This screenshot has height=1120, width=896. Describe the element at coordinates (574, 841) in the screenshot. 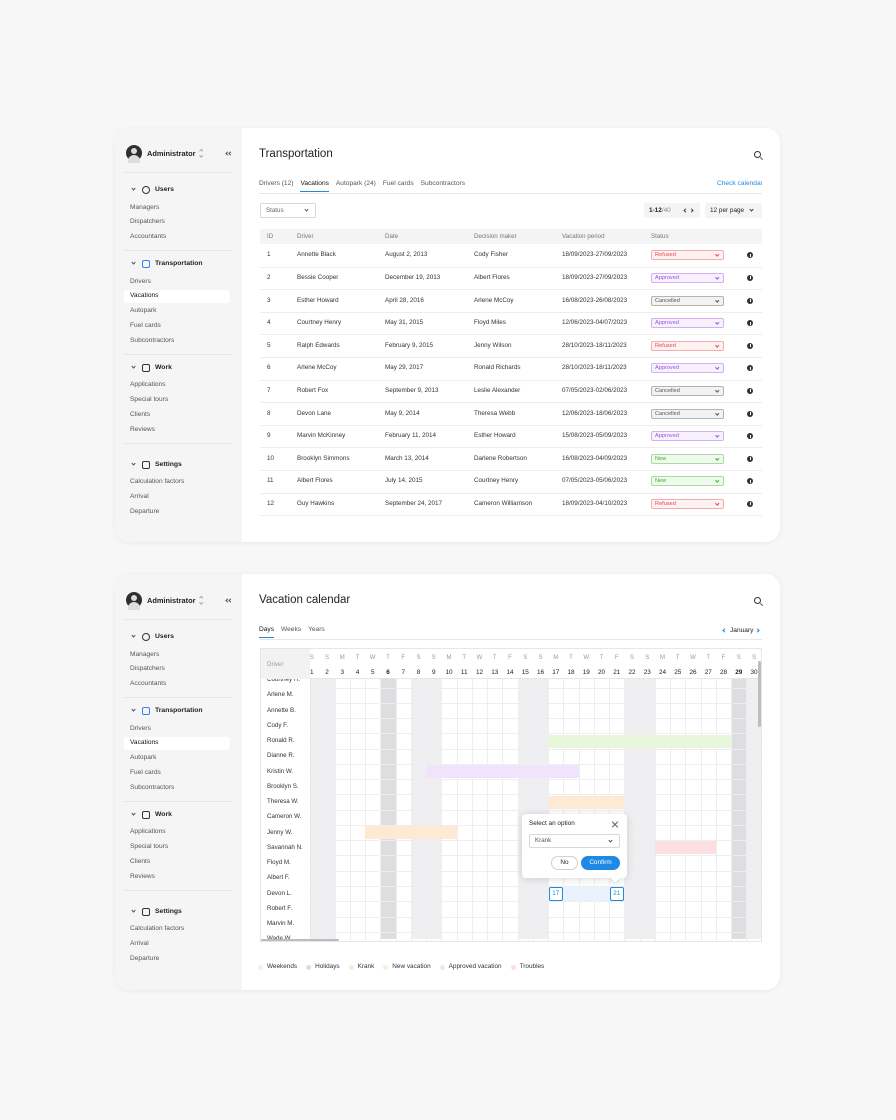

I see `option-select` at that location.